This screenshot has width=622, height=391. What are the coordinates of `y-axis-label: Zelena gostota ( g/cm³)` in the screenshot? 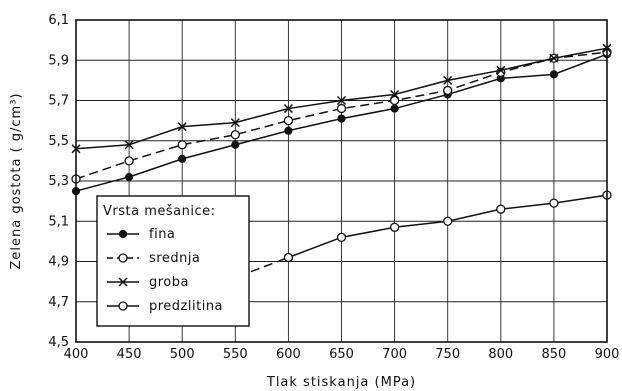 It's located at (16, 180).